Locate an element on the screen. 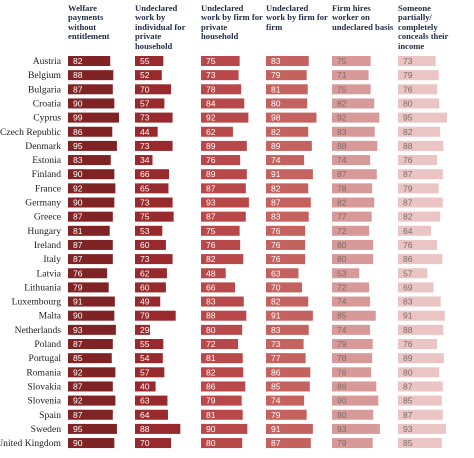 The height and width of the screenshot is (458, 474). data-label: 73 is located at coordinates (145, 118).